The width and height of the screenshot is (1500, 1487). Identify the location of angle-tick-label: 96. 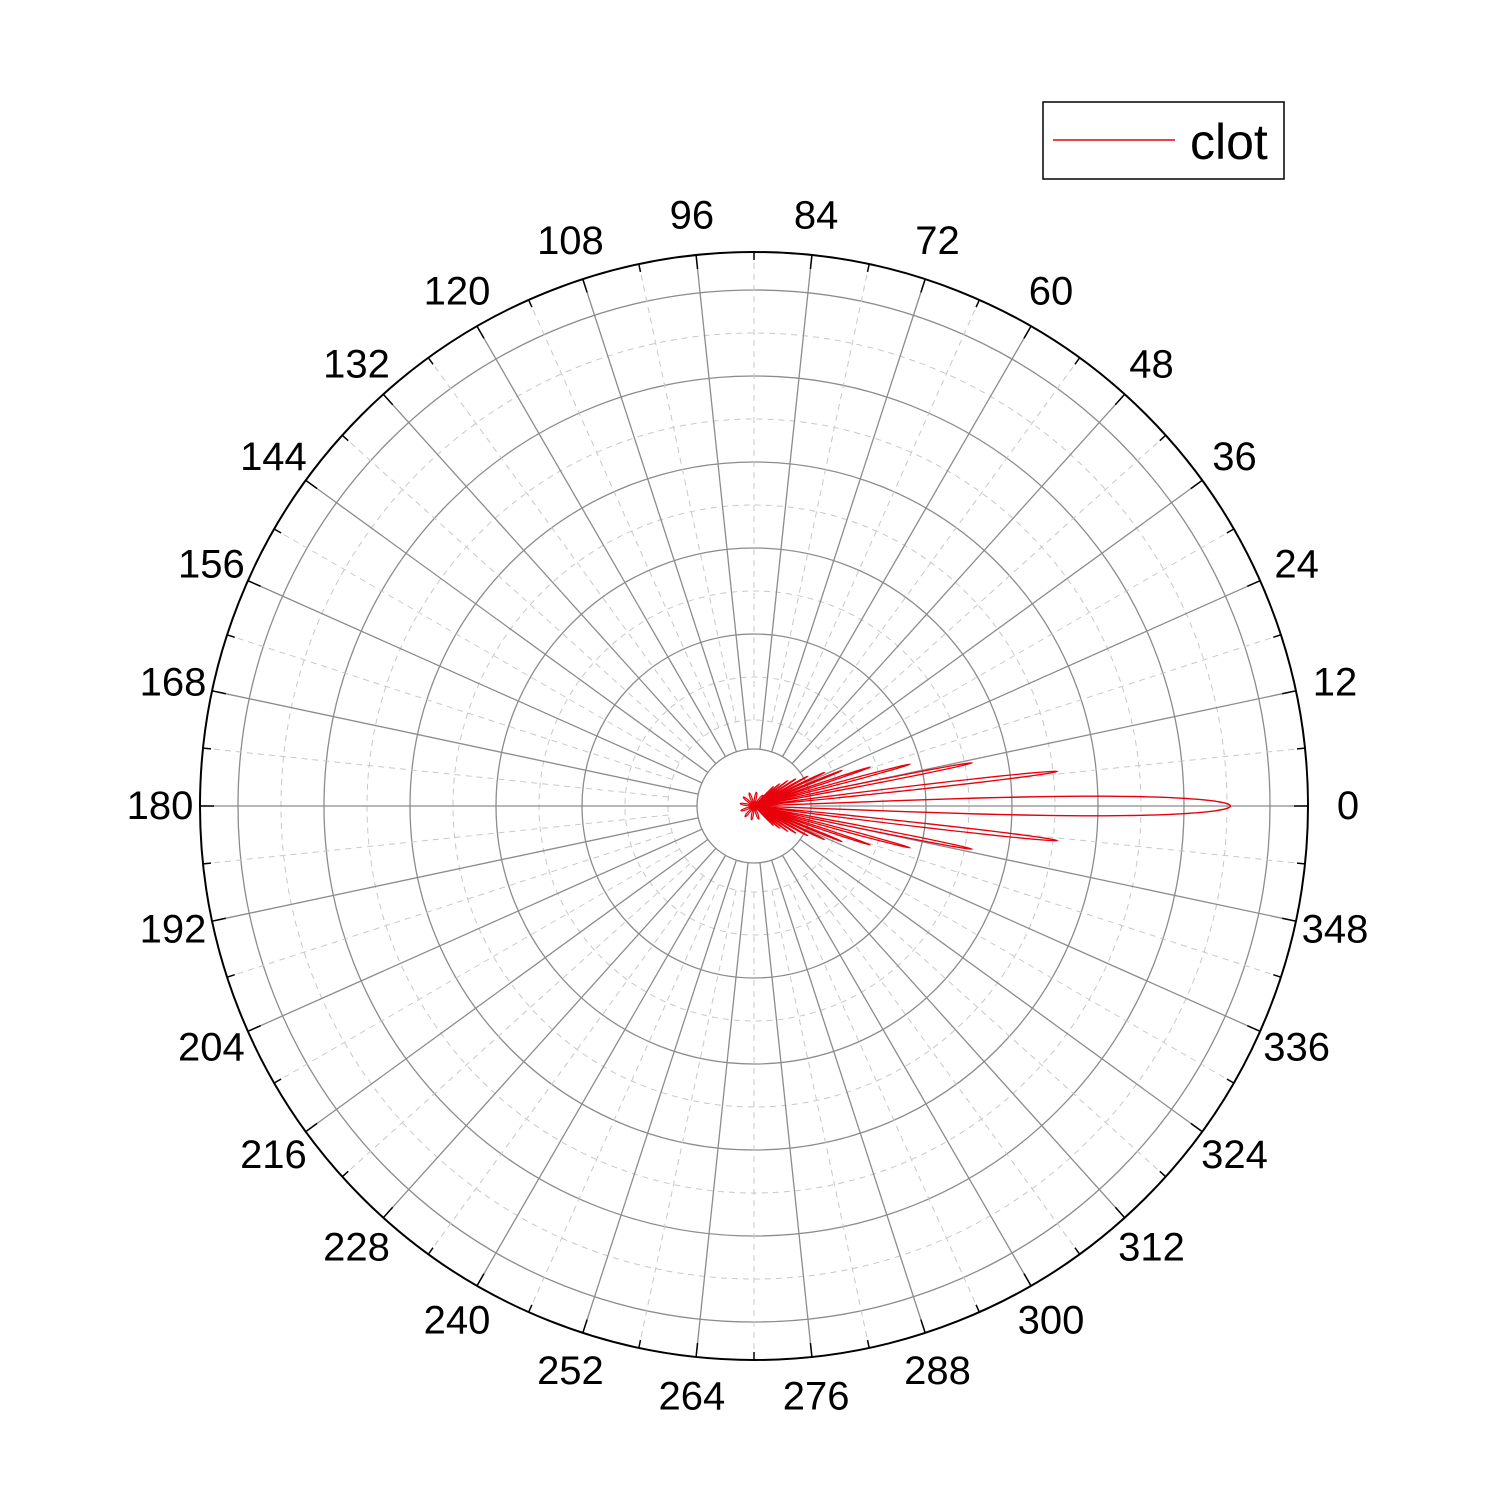
(692, 215).